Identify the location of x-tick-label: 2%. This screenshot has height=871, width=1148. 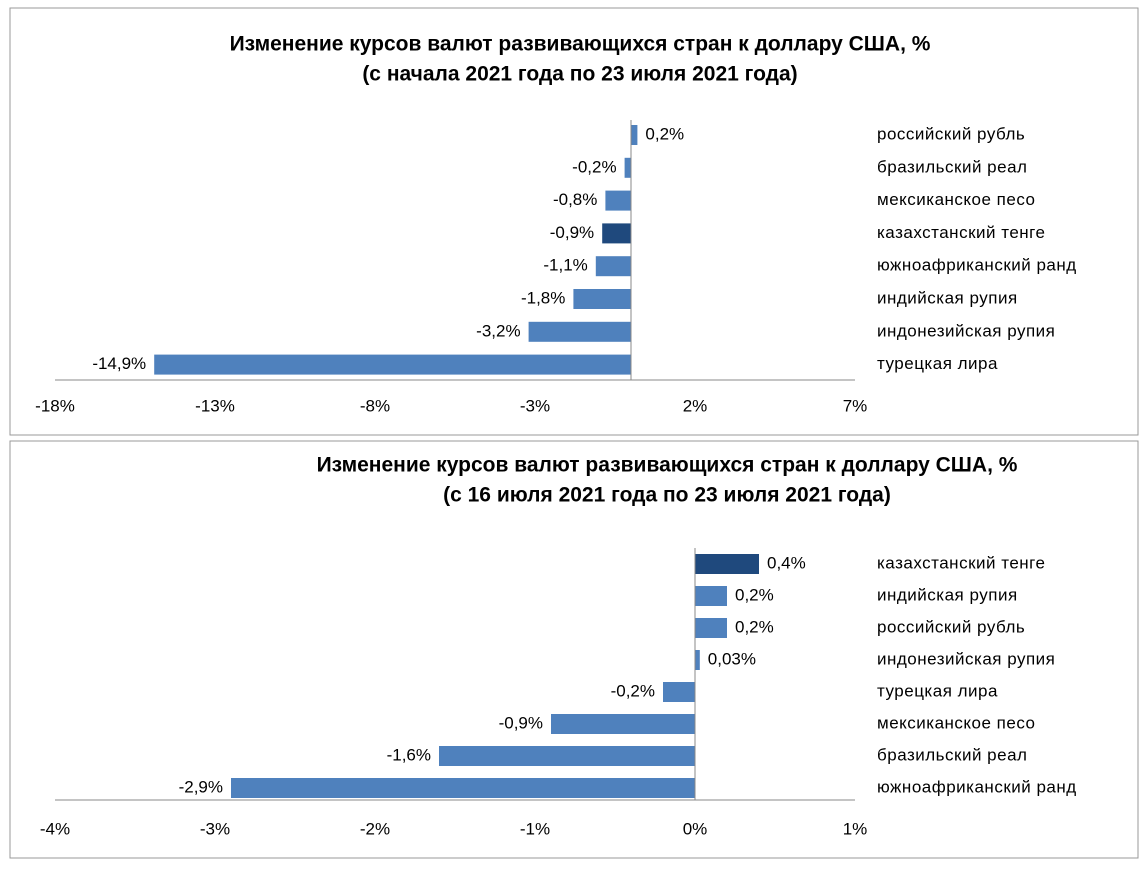
(695, 405).